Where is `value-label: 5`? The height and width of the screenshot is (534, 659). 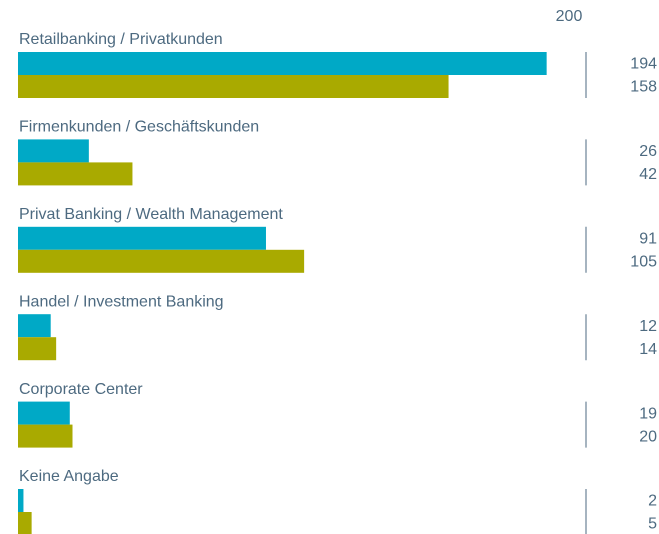
value-label: 5 is located at coordinates (652, 524).